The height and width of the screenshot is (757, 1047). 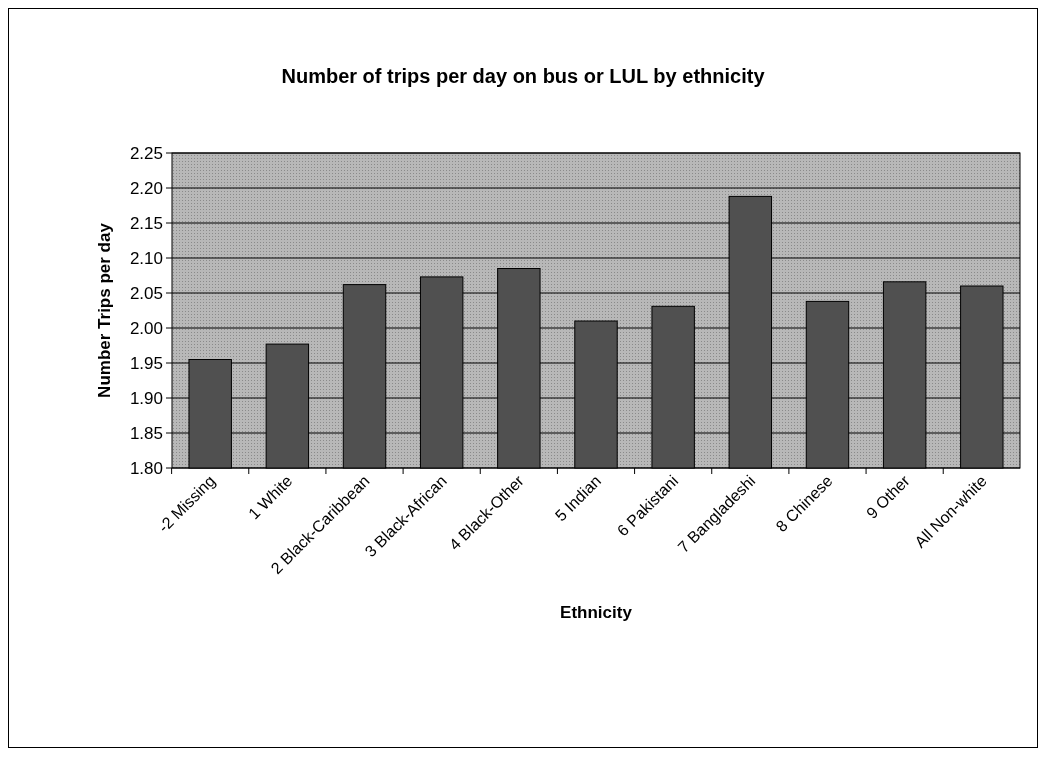 I want to click on y-tick-label: 2.15, so click(x=146, y=223).